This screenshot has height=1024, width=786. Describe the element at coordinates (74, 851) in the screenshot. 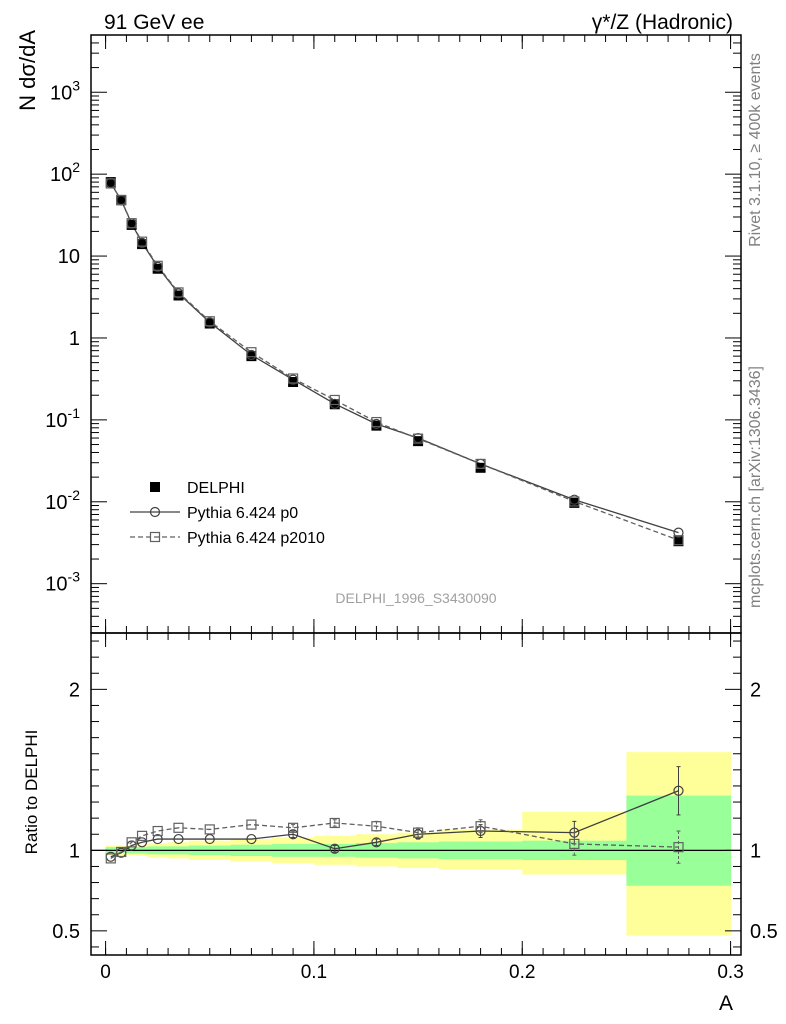

I see `ratio-tick-label-left: 1` at that location.